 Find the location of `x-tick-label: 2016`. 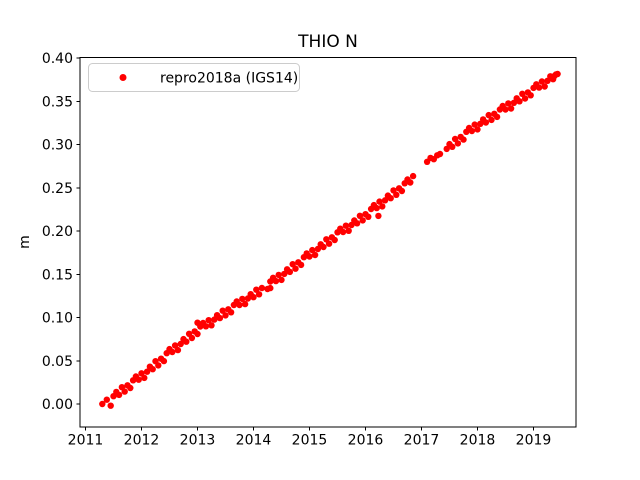

x-tick-label: 2016 is located at coordinates (366, 441).